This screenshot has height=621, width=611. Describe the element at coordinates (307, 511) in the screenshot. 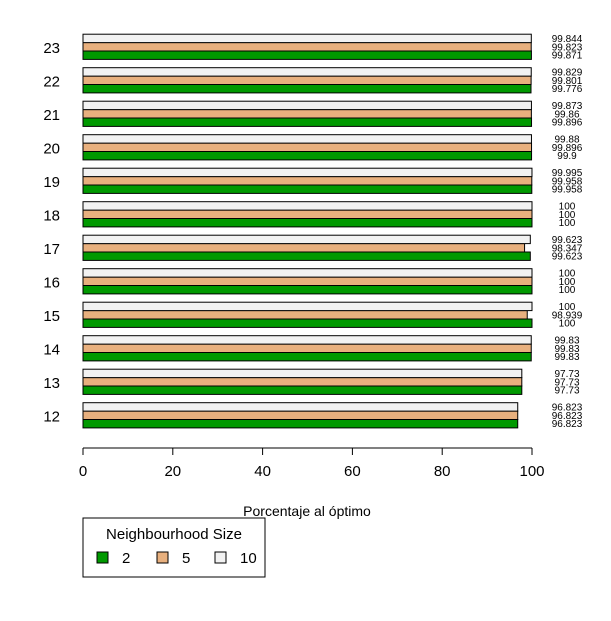

I see `x-axis-title: Porcentaje al óptimo` at that location.